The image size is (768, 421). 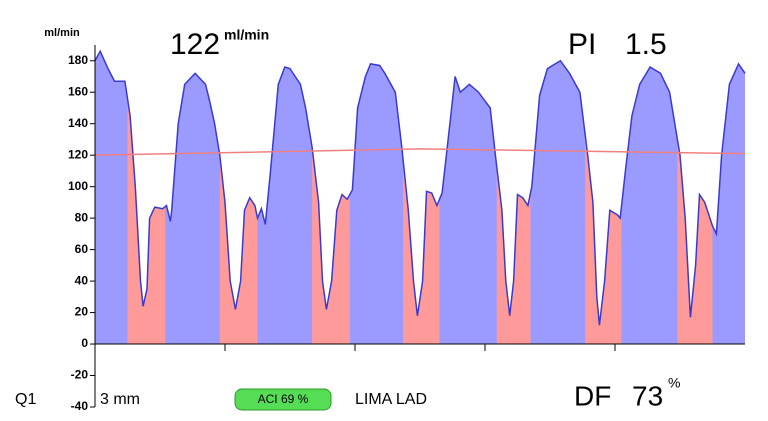 I want to click on y-tick-label: 180, so click(x=78, y=60).